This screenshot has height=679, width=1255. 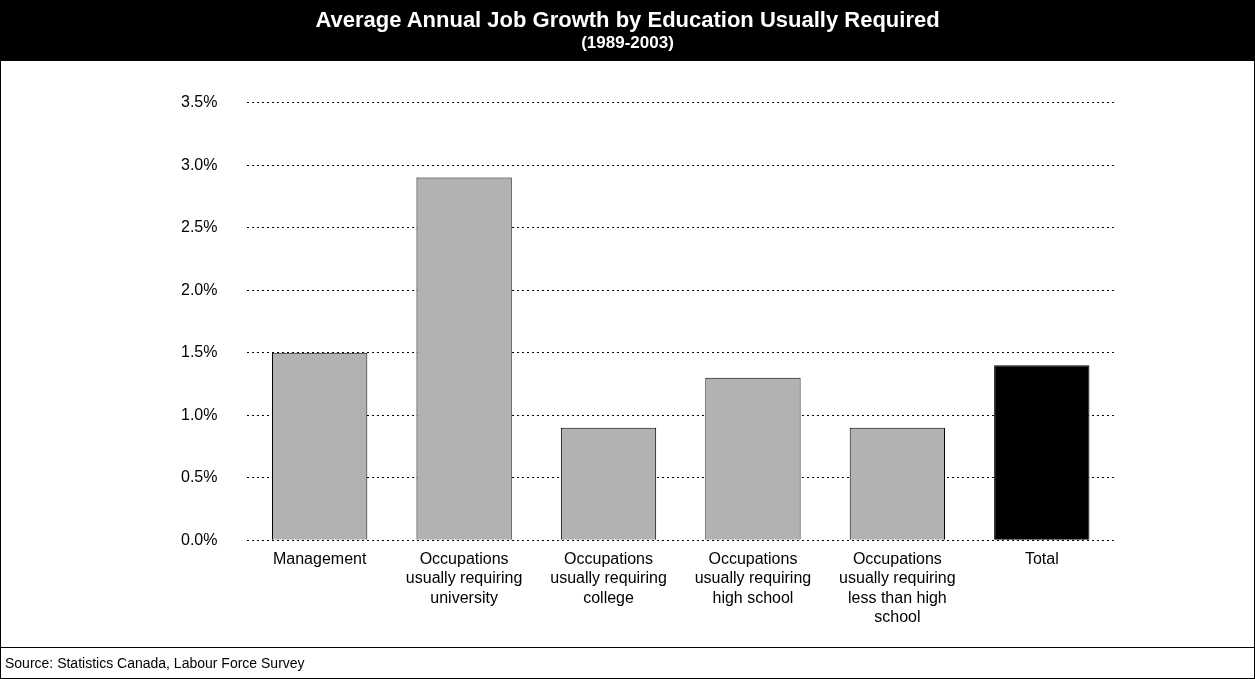 What do you see at coordinates (464, 578) in the screenshot?
I see `x-tick-label: Occupations usually requiring university` at bounding box center [464, 578].